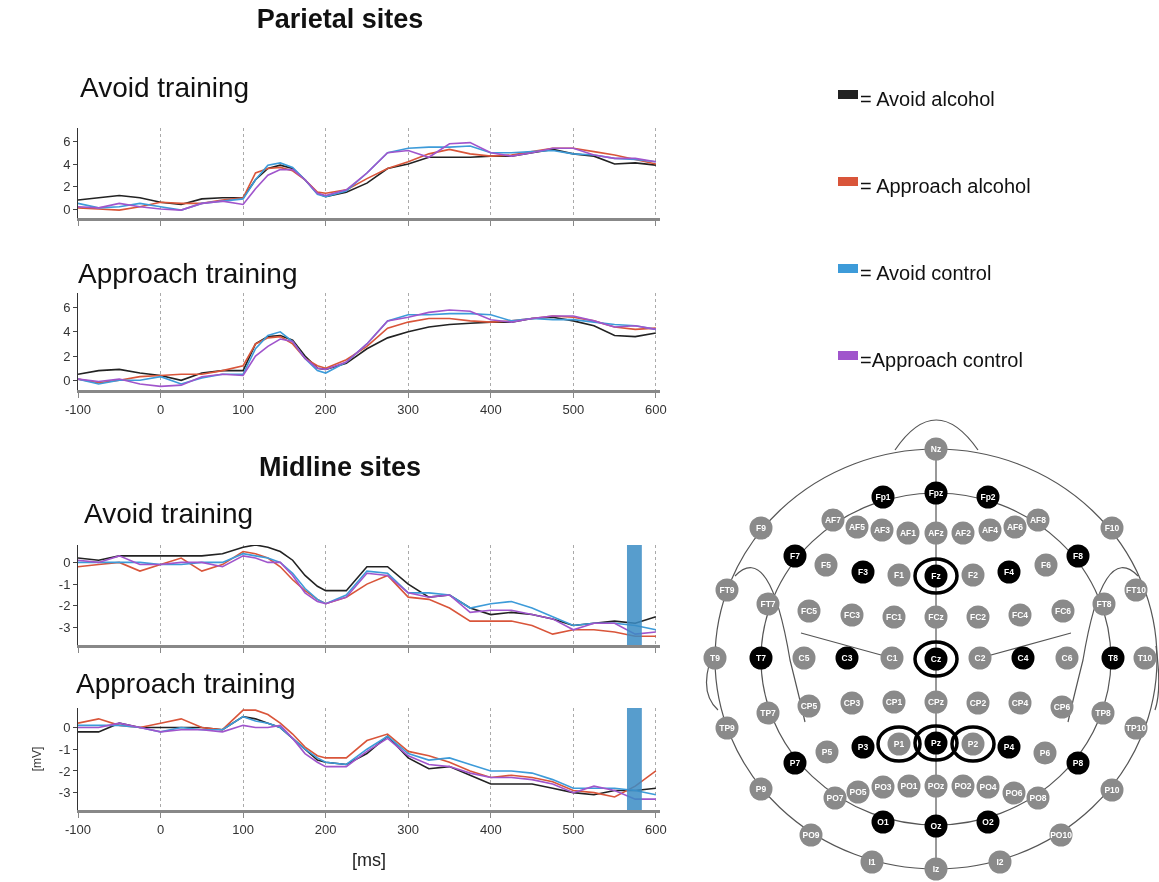 The height and width of the screenshot is (882, 1159). Describe the element at coordinates (1104, 604) in the screenshot. I see `category-label: FT8` at that location.